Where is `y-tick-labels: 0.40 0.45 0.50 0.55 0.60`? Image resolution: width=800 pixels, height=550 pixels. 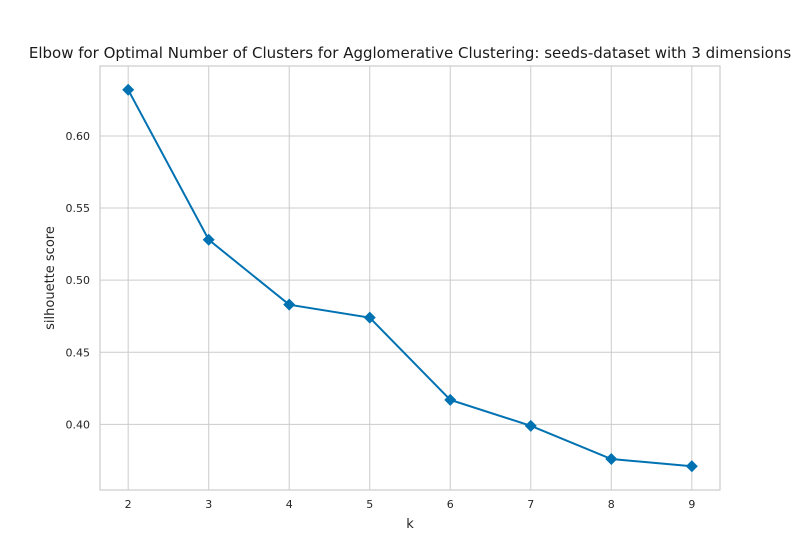
y-tick-labels: 0.40 0.45 0.50 0.55 0.60 is located at coordinates (78, 280).